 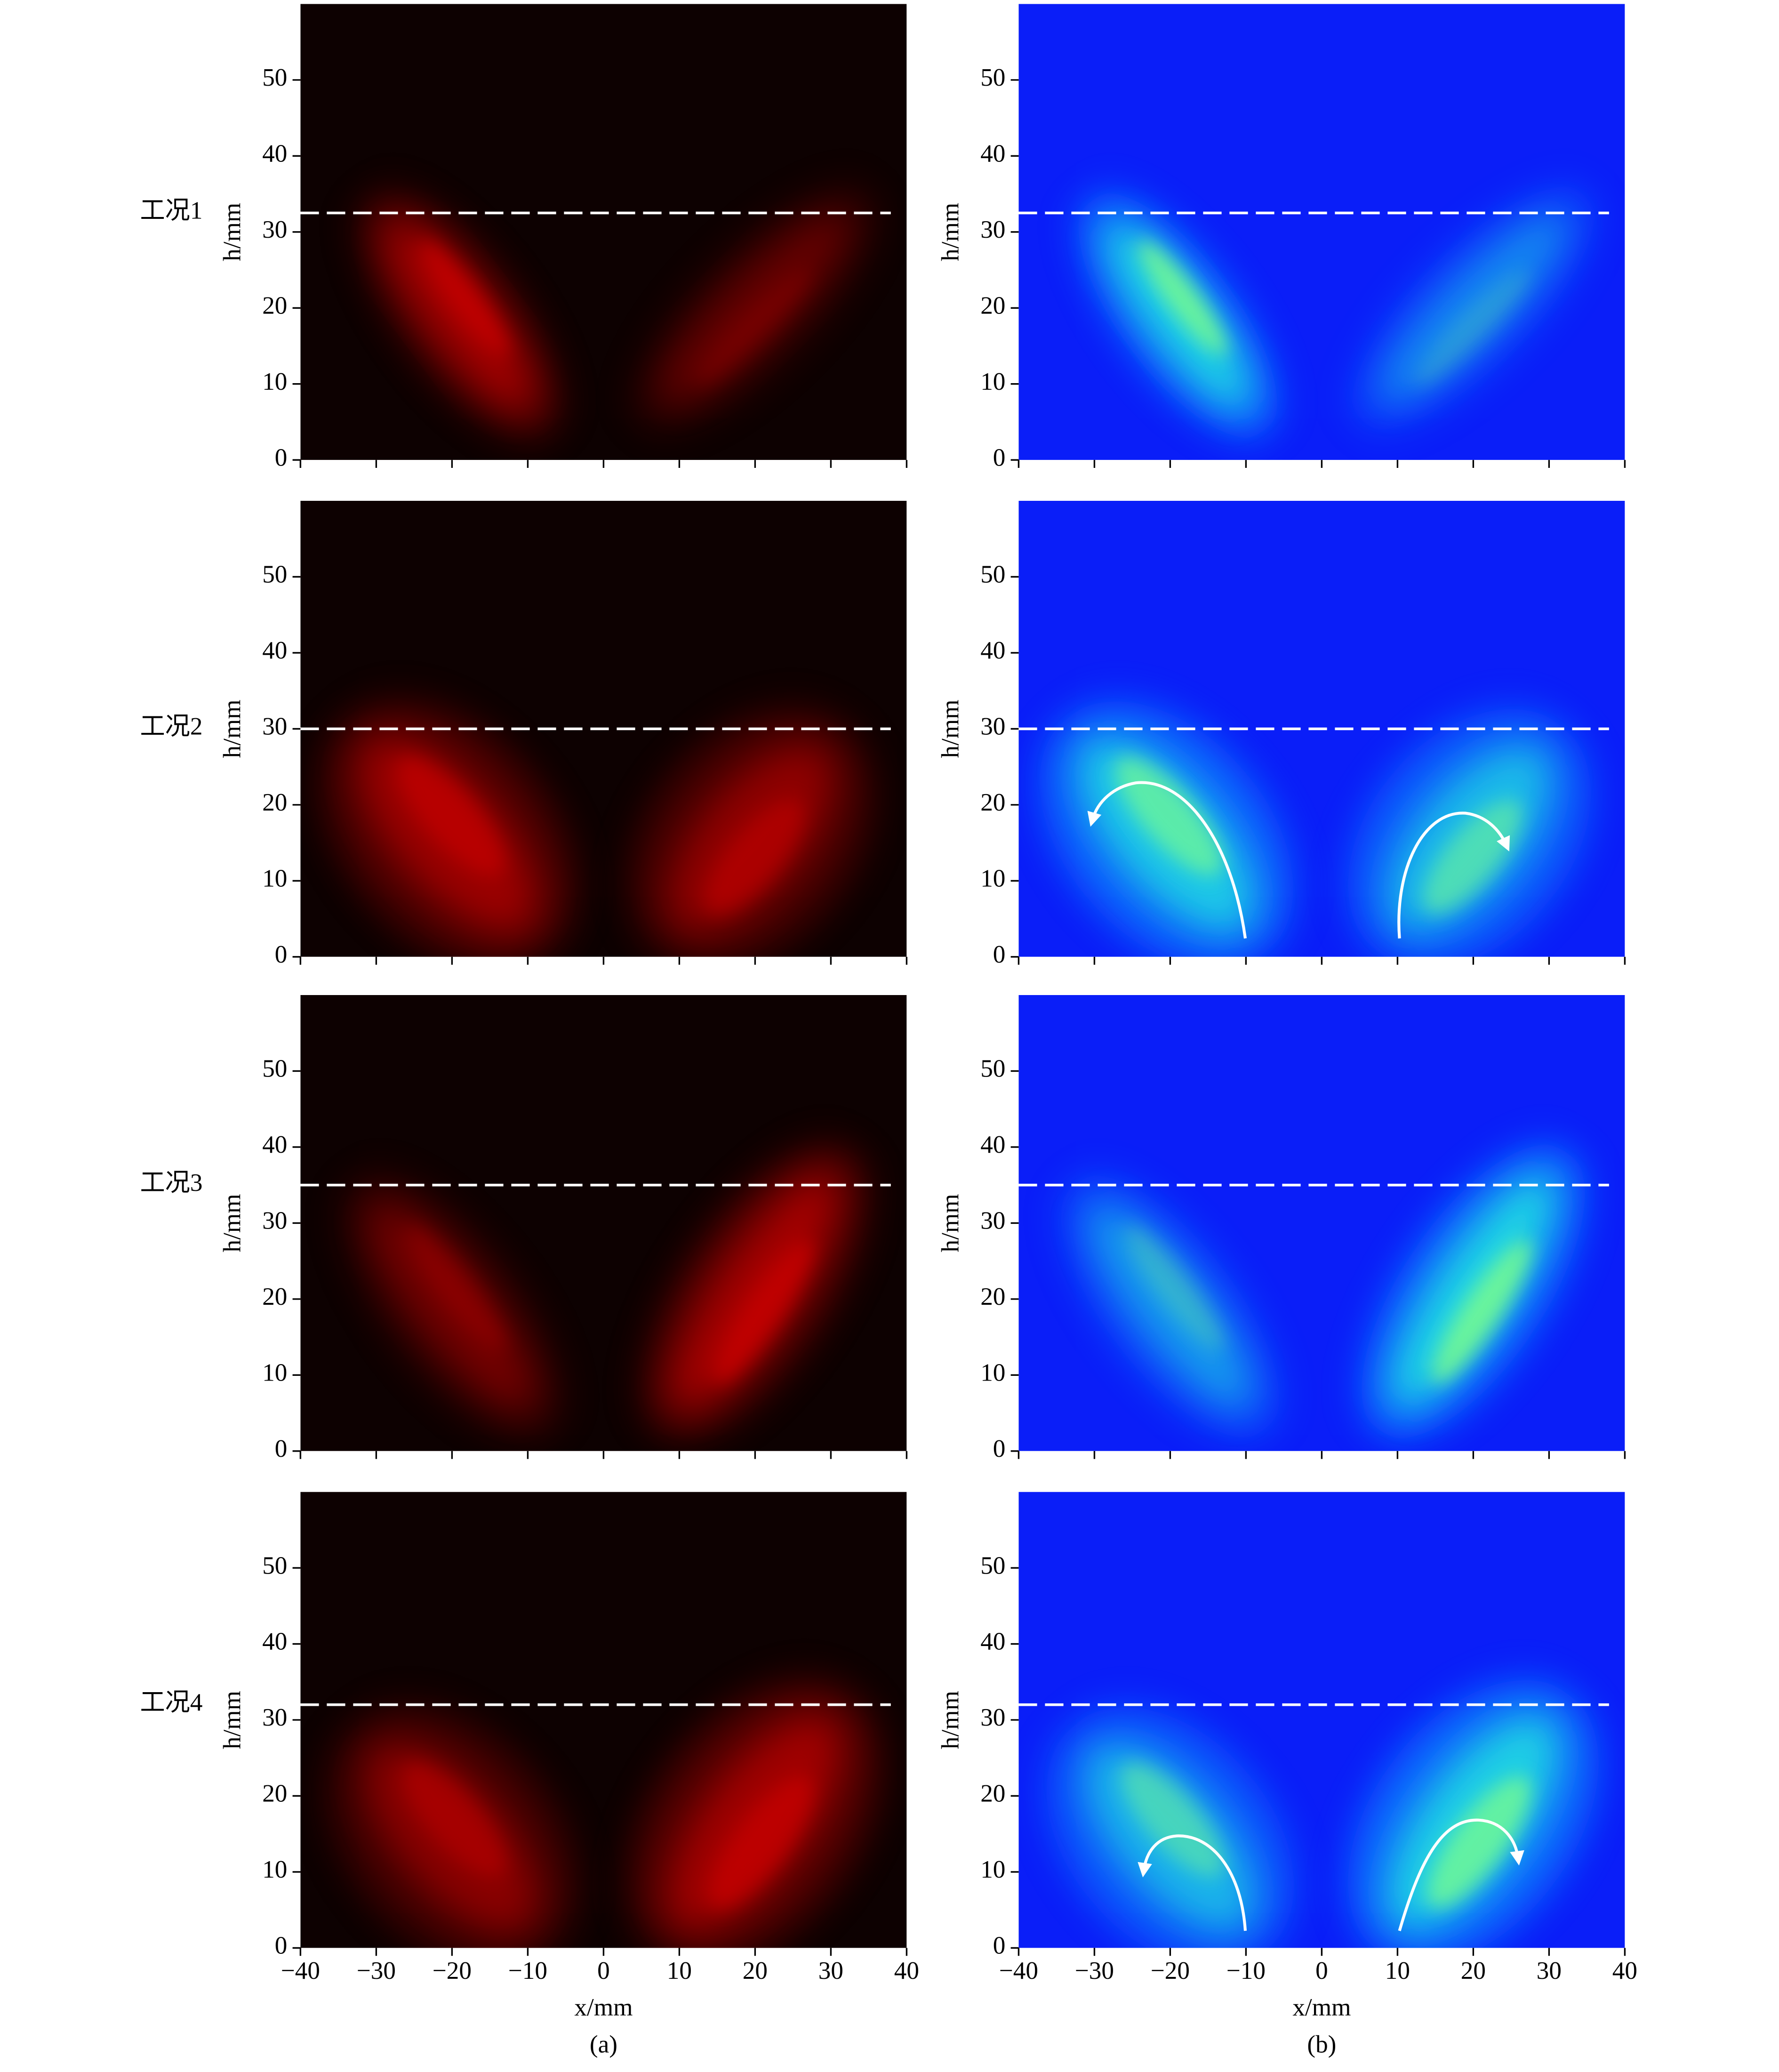 I want to click on panel: 0 10 20 30 40 50 h/mm 工况2, so click(x=524, y=734).